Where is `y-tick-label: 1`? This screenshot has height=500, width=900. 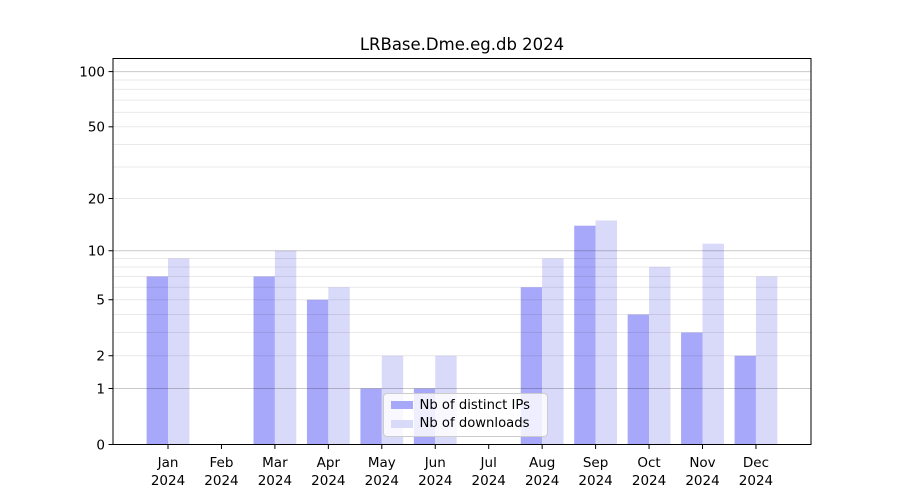 y-tick-label: 1 is located at coordinates (100, 389).